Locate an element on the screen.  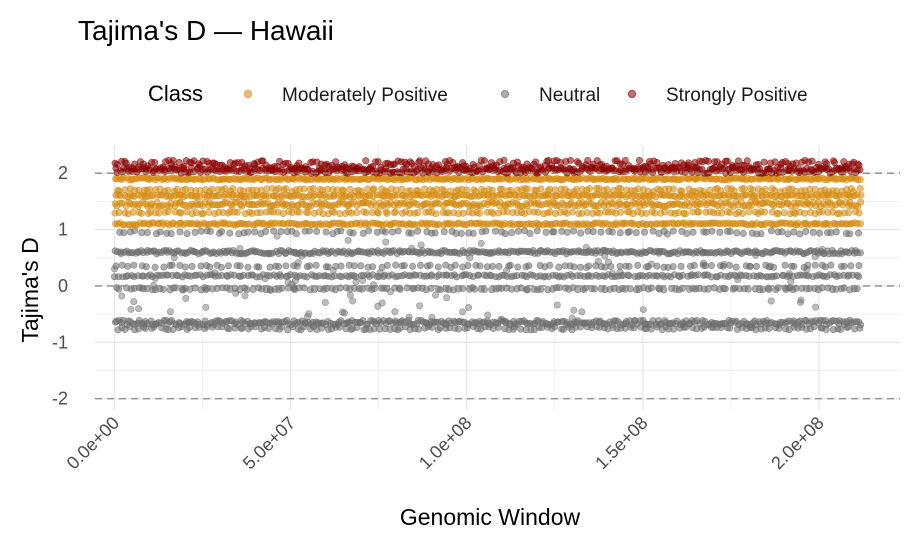
legend-entry: Neutral is located at coordinates (550, 95).